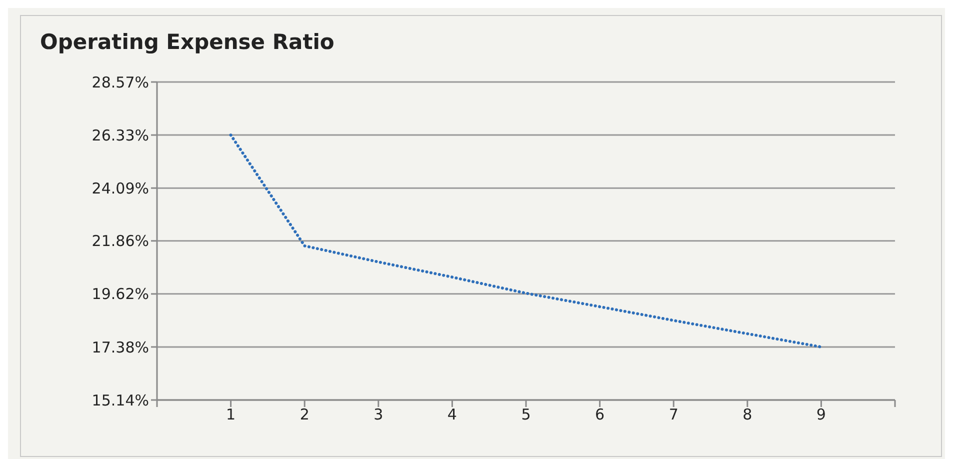  What do you see at coordinates (305, 415) in the screenshot?
I see `x-tick-label: 2` at bounding box center [305, 415].